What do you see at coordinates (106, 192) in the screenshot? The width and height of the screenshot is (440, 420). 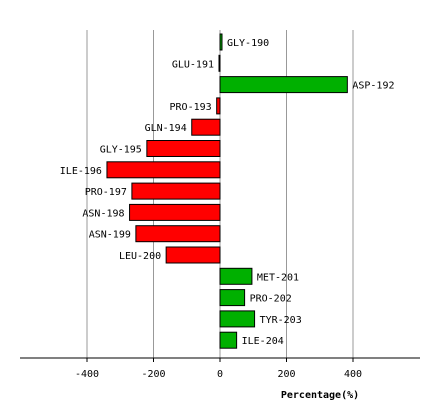 I see `category-label-pro-197: PRO-197` at bounding box center [106, 192].